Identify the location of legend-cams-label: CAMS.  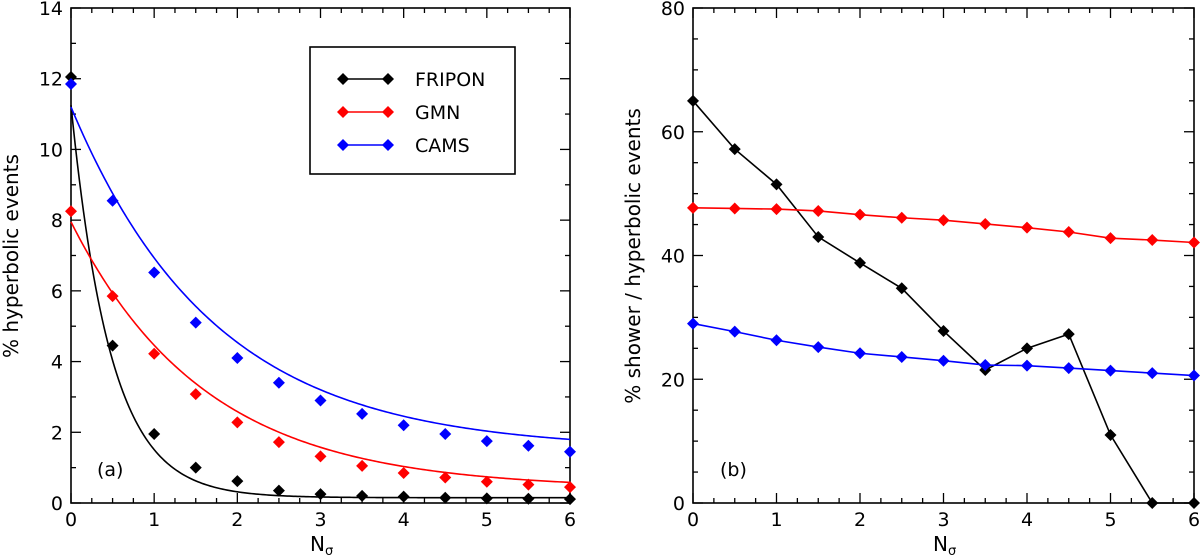
(442, 146).